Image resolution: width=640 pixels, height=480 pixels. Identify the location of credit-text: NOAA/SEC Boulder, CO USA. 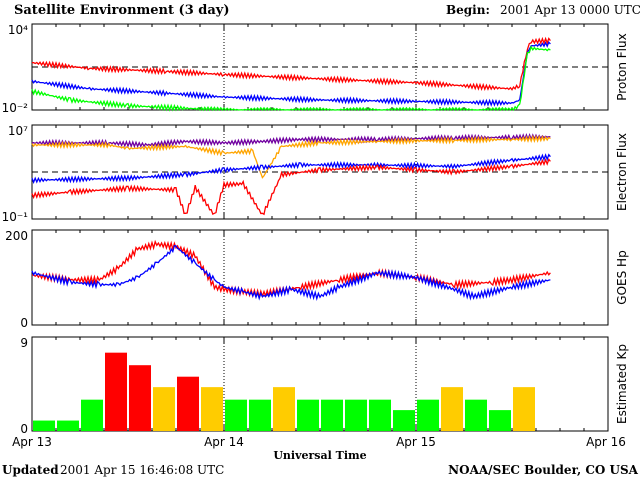
(543, 470).